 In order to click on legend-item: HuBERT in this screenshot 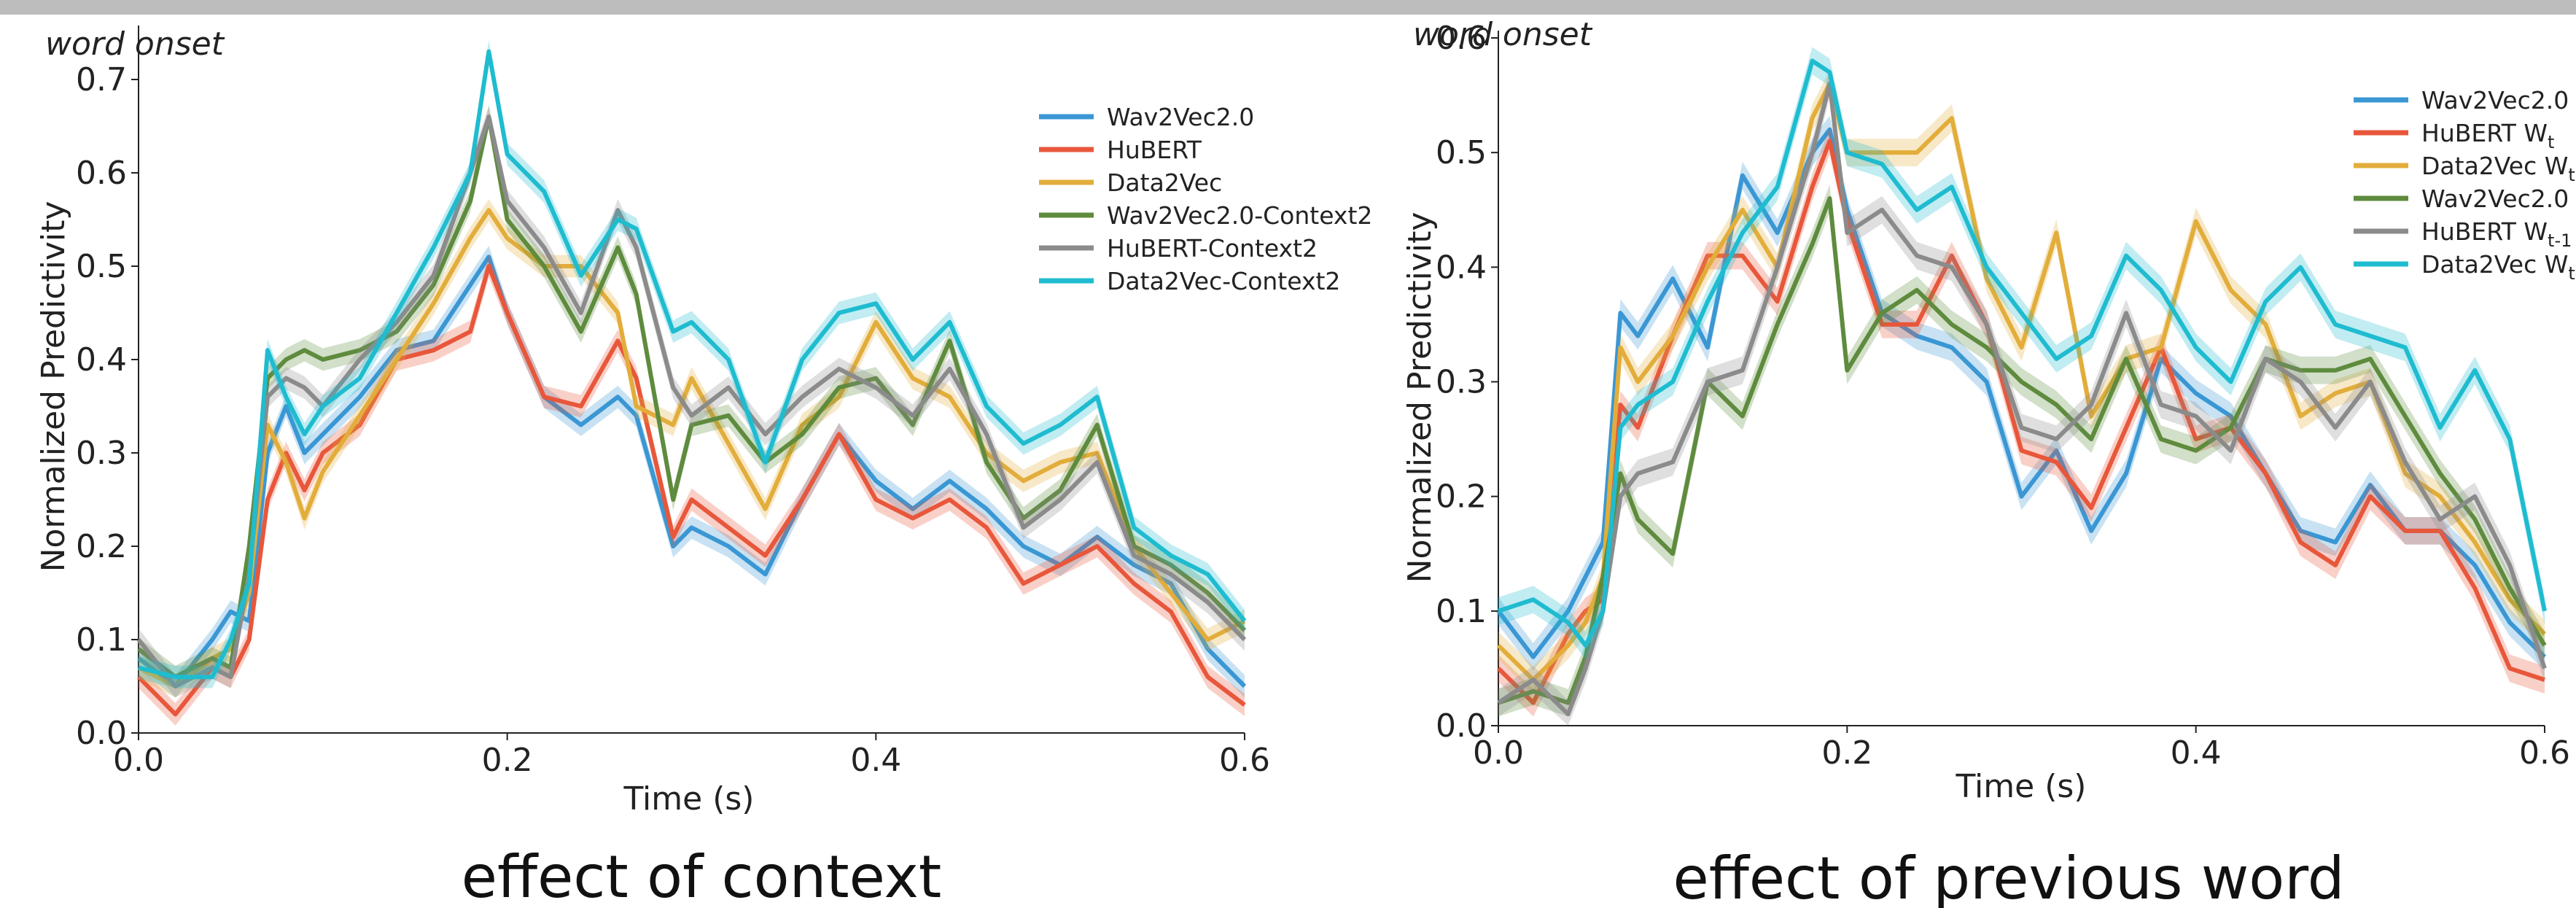, I will do `click(1120, 150)`.